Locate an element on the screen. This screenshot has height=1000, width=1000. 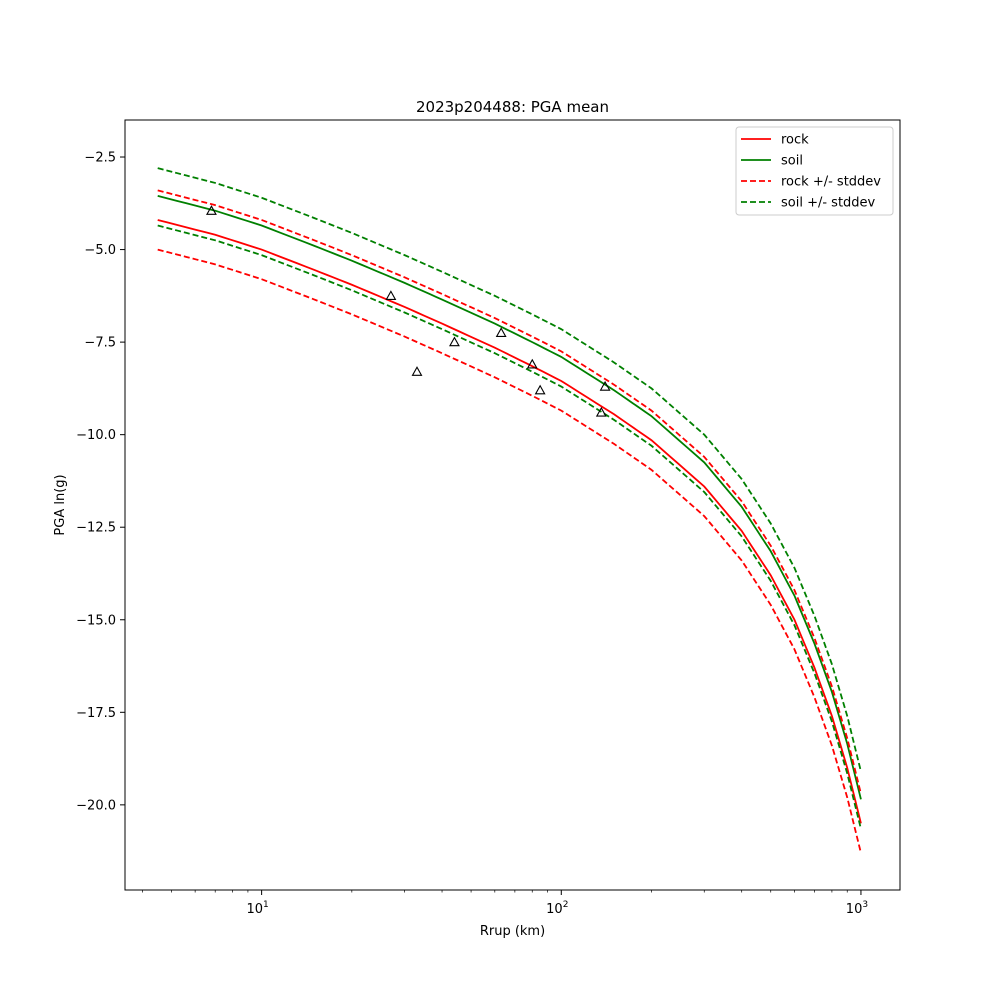
y-axis: −2.5 −5.0 −7.5 −10.0 −12.5 −15.0 −17.5 −20.0 is located at coordinates (100, 482).